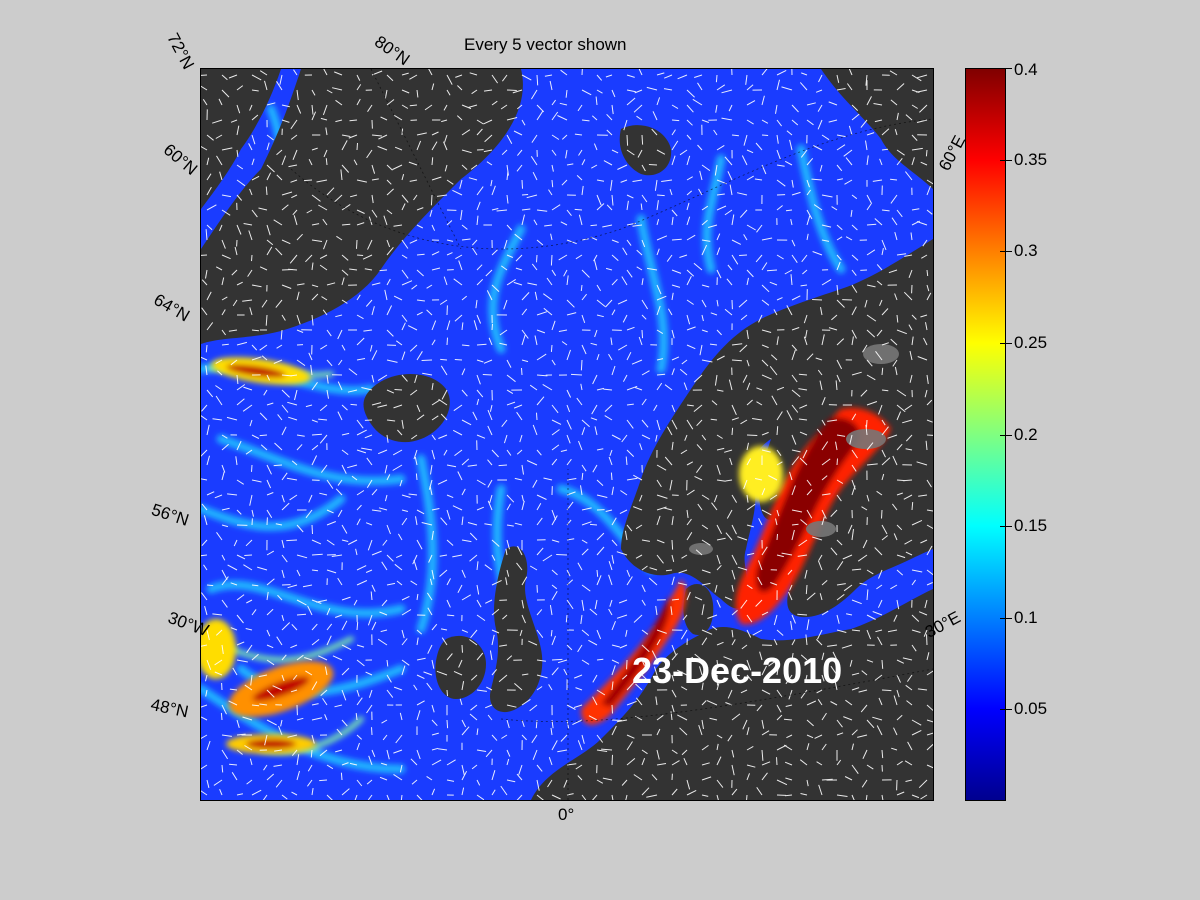 This screenshot has height=900, width=1200. Describe the element at coordinates (1026, 617) in the screenshot. I see `colorbar-tick-label: 0.1` at that location.